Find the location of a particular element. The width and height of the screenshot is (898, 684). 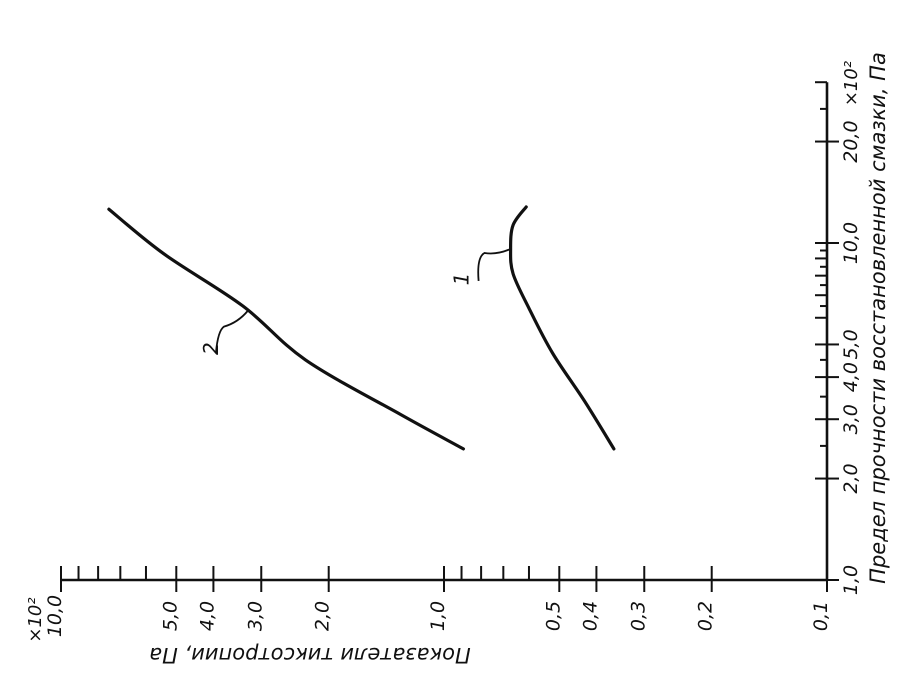

y-tick-label: 4,0 is located at coordinates (207, 616).